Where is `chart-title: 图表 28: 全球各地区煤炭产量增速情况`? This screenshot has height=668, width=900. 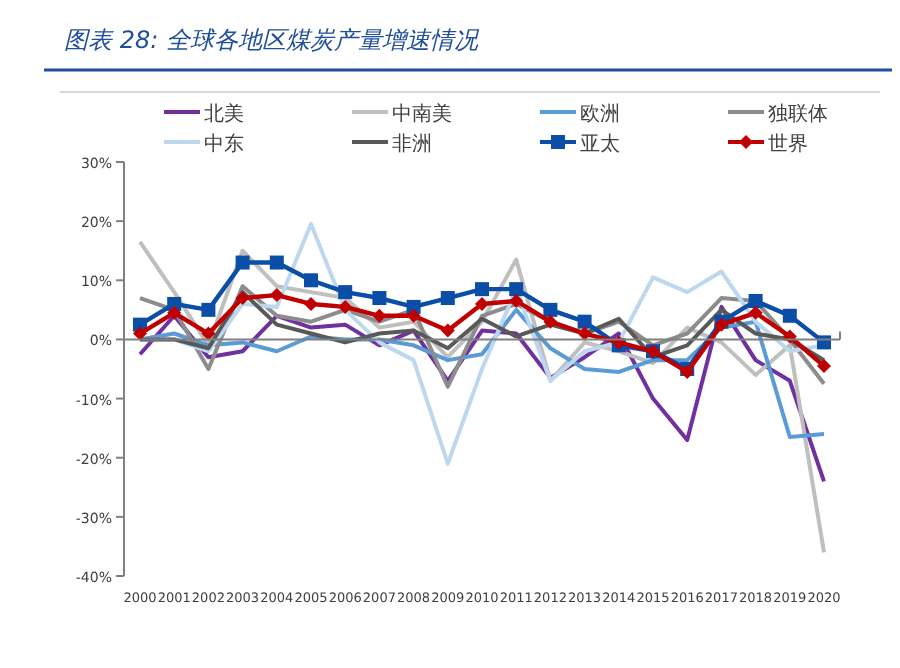
chart-title: 图表 28: 全球各地区煤炭产量增速情况 is located at coordinates (272, 40).